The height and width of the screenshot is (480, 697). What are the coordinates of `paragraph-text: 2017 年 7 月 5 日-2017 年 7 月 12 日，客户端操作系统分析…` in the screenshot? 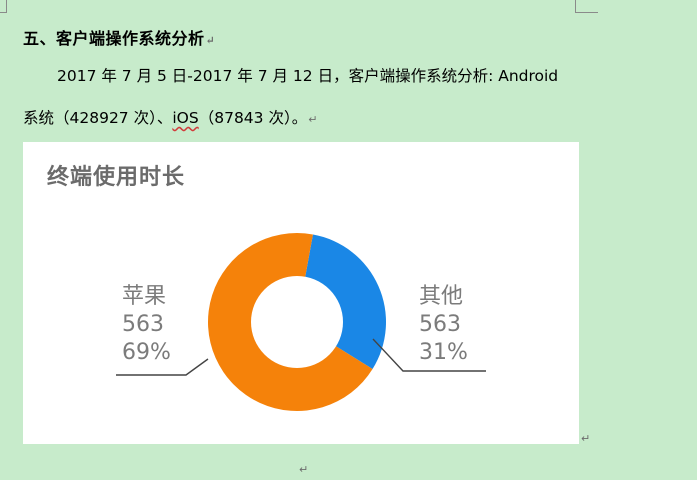 It's located at (308, 76).